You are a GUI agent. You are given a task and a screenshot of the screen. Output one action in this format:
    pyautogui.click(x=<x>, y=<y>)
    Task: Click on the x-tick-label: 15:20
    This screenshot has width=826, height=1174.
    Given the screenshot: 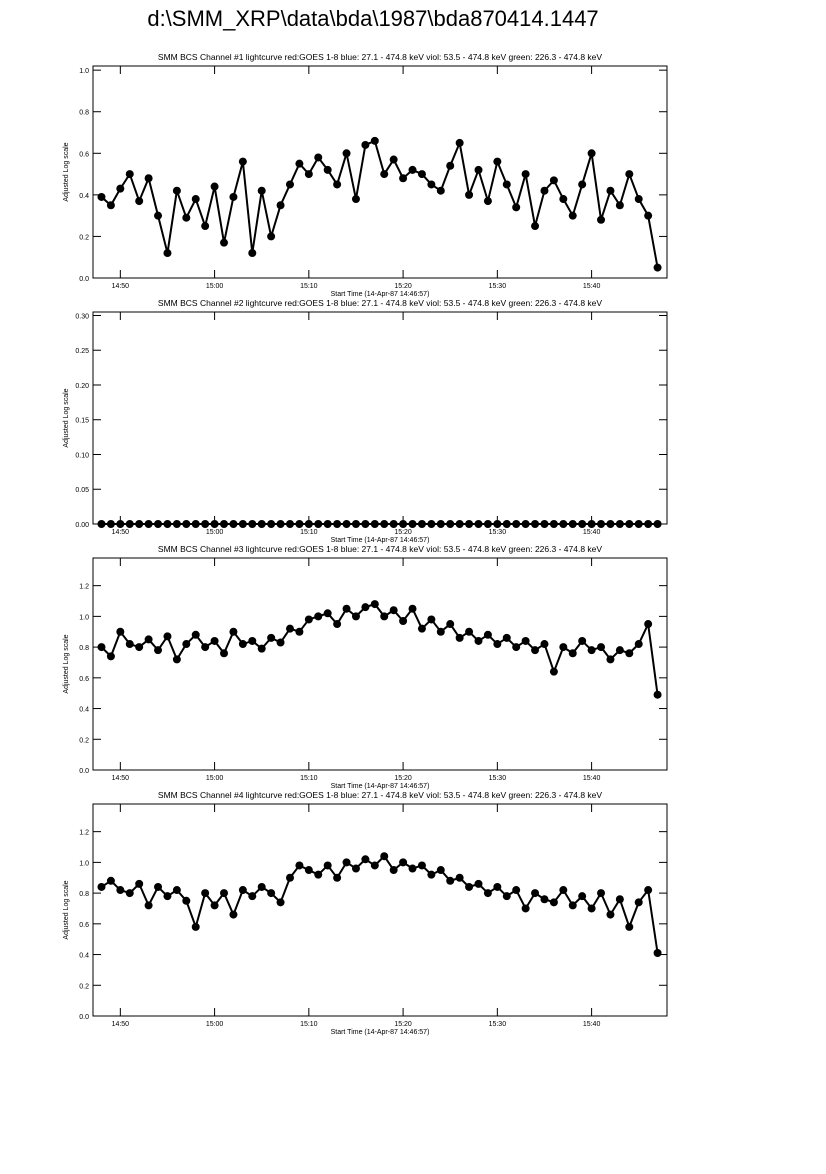 What is the action you would take?
    pyautogui.click(x=403, y=286)
    